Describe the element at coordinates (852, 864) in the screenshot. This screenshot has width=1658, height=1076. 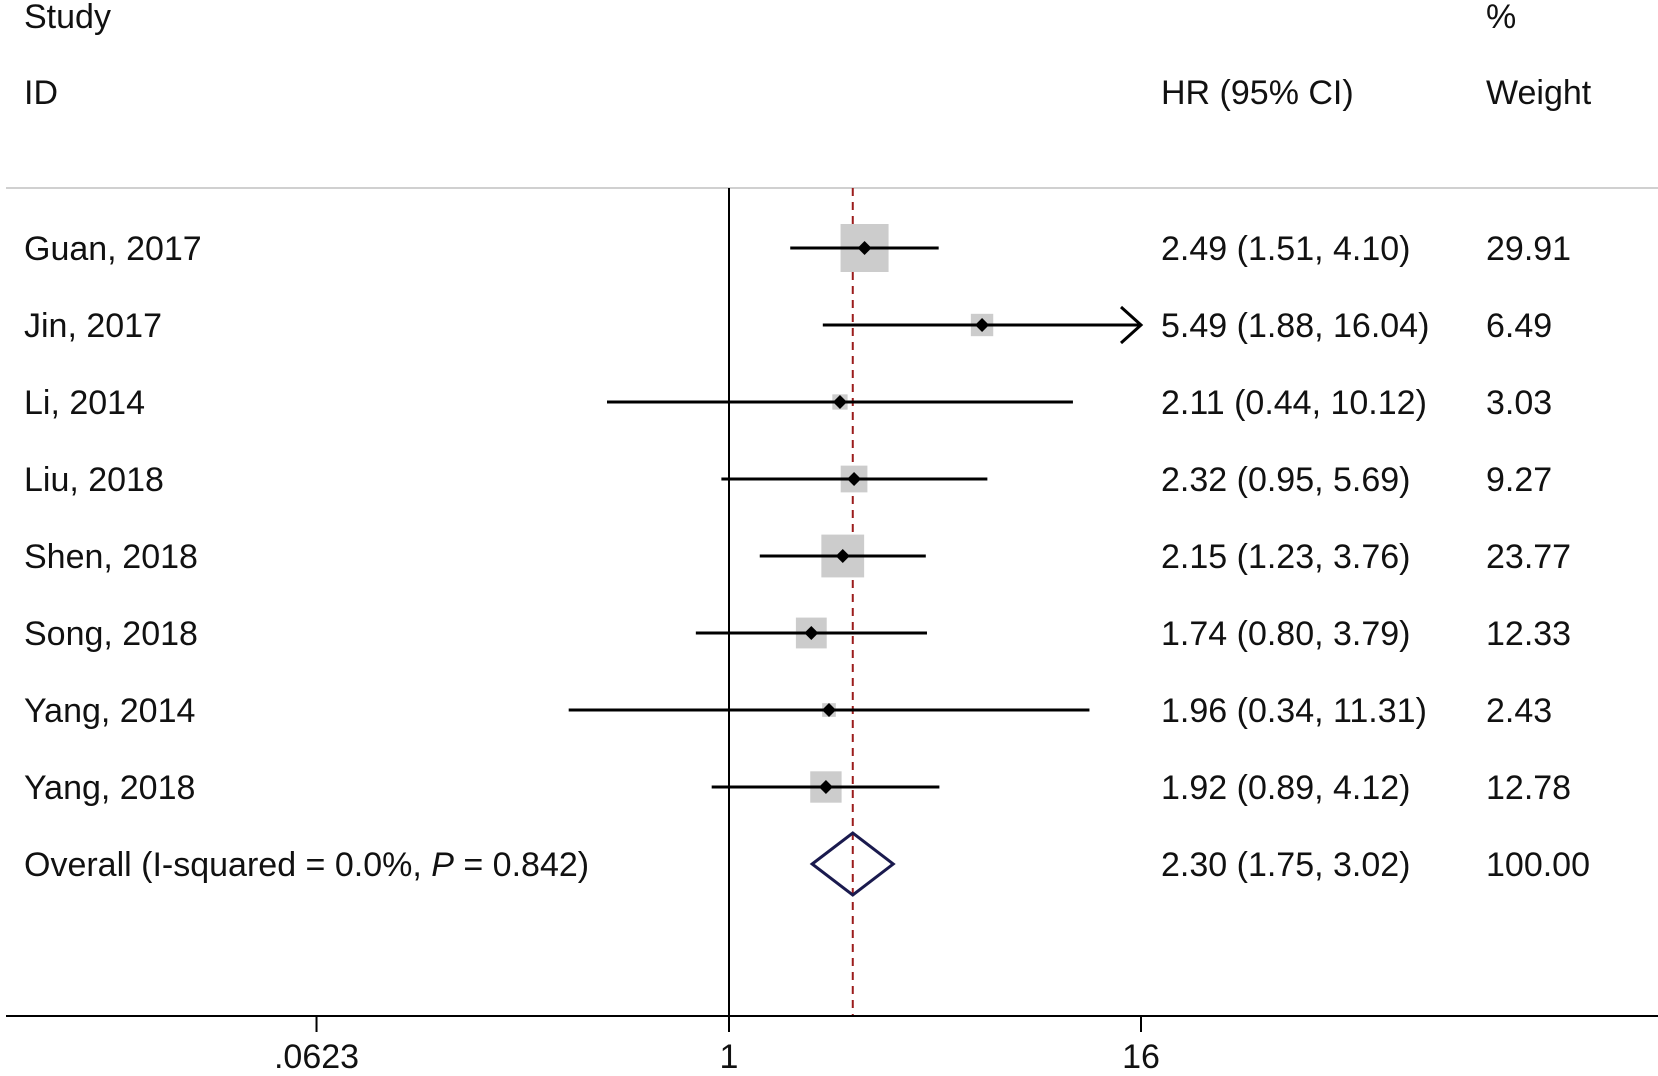
I see `overall-diamond` at that location.